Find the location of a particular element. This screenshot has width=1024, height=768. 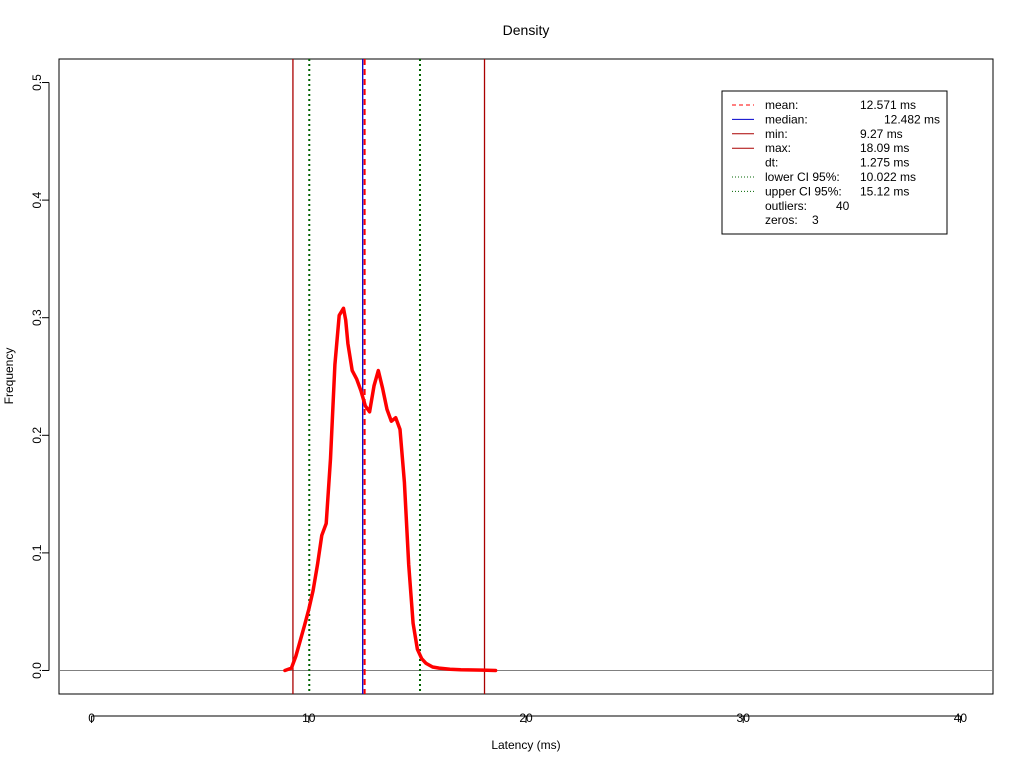

legend-value: 12.482 ms is located at coordinates (912, 119).